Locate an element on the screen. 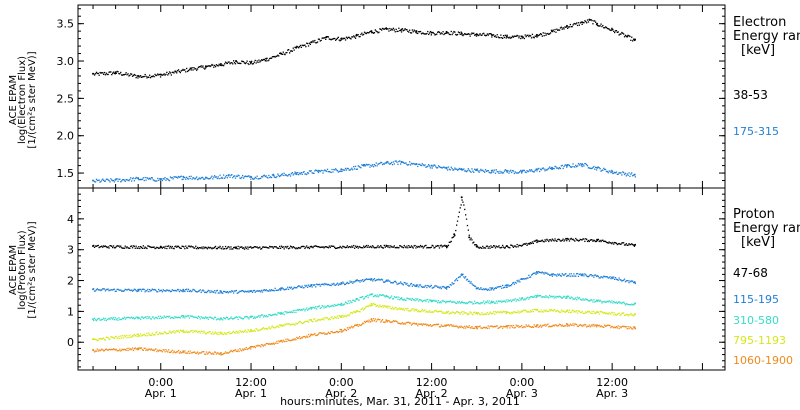  electron-ylabel-line1: ACE EPAM is located at coordinates (13, 100).